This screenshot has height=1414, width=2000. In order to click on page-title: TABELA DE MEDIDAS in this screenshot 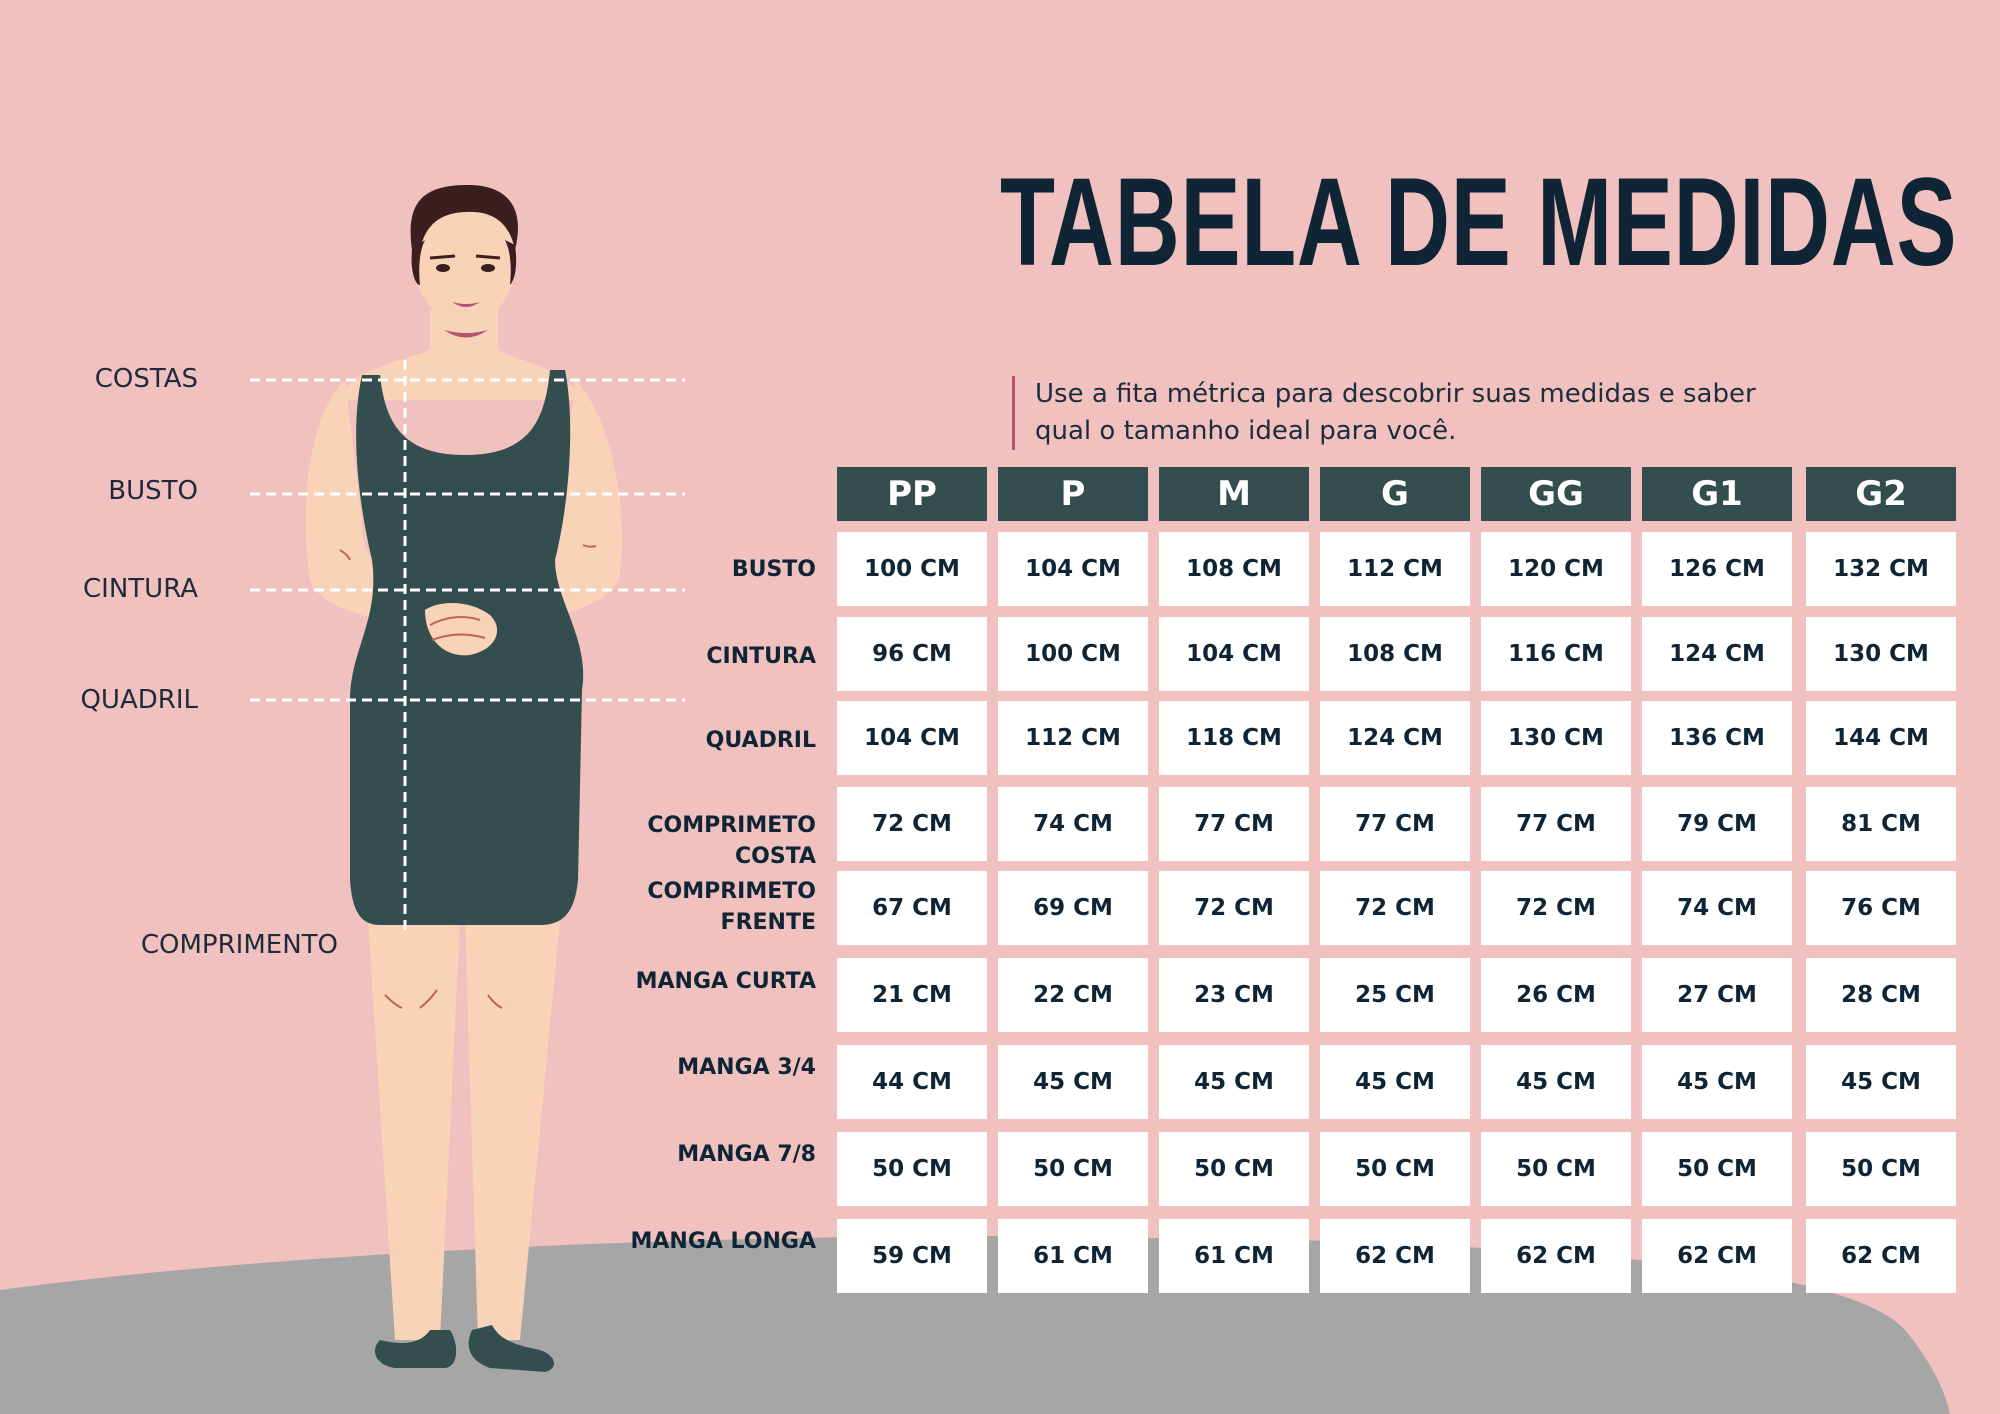, I will do `click(1479, 222)`.